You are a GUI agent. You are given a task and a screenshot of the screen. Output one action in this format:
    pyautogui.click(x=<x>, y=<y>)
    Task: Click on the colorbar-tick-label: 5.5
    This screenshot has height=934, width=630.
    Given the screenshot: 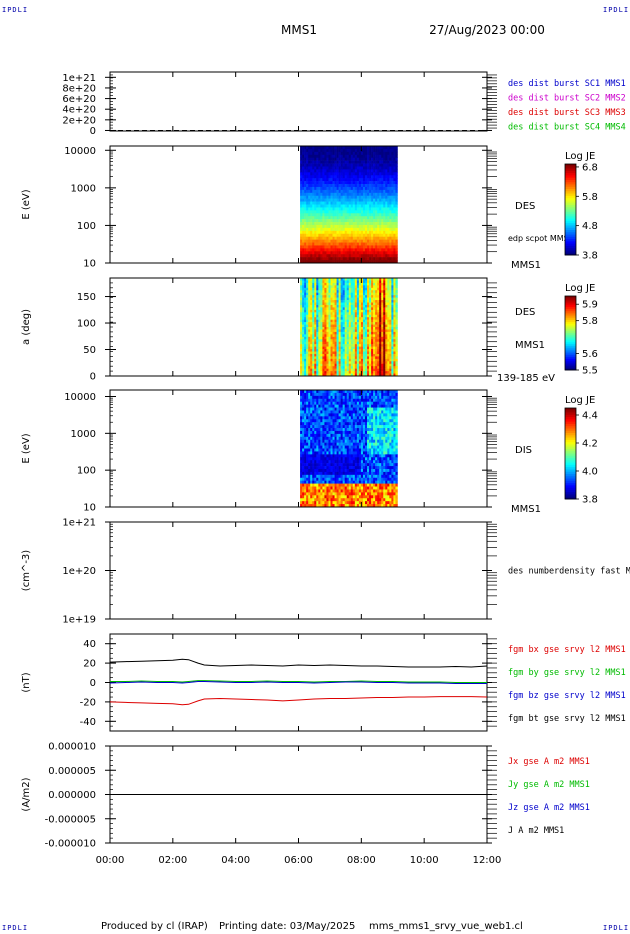 What is the action you would take?
    pyautogui.click(x=590, y=371)
    